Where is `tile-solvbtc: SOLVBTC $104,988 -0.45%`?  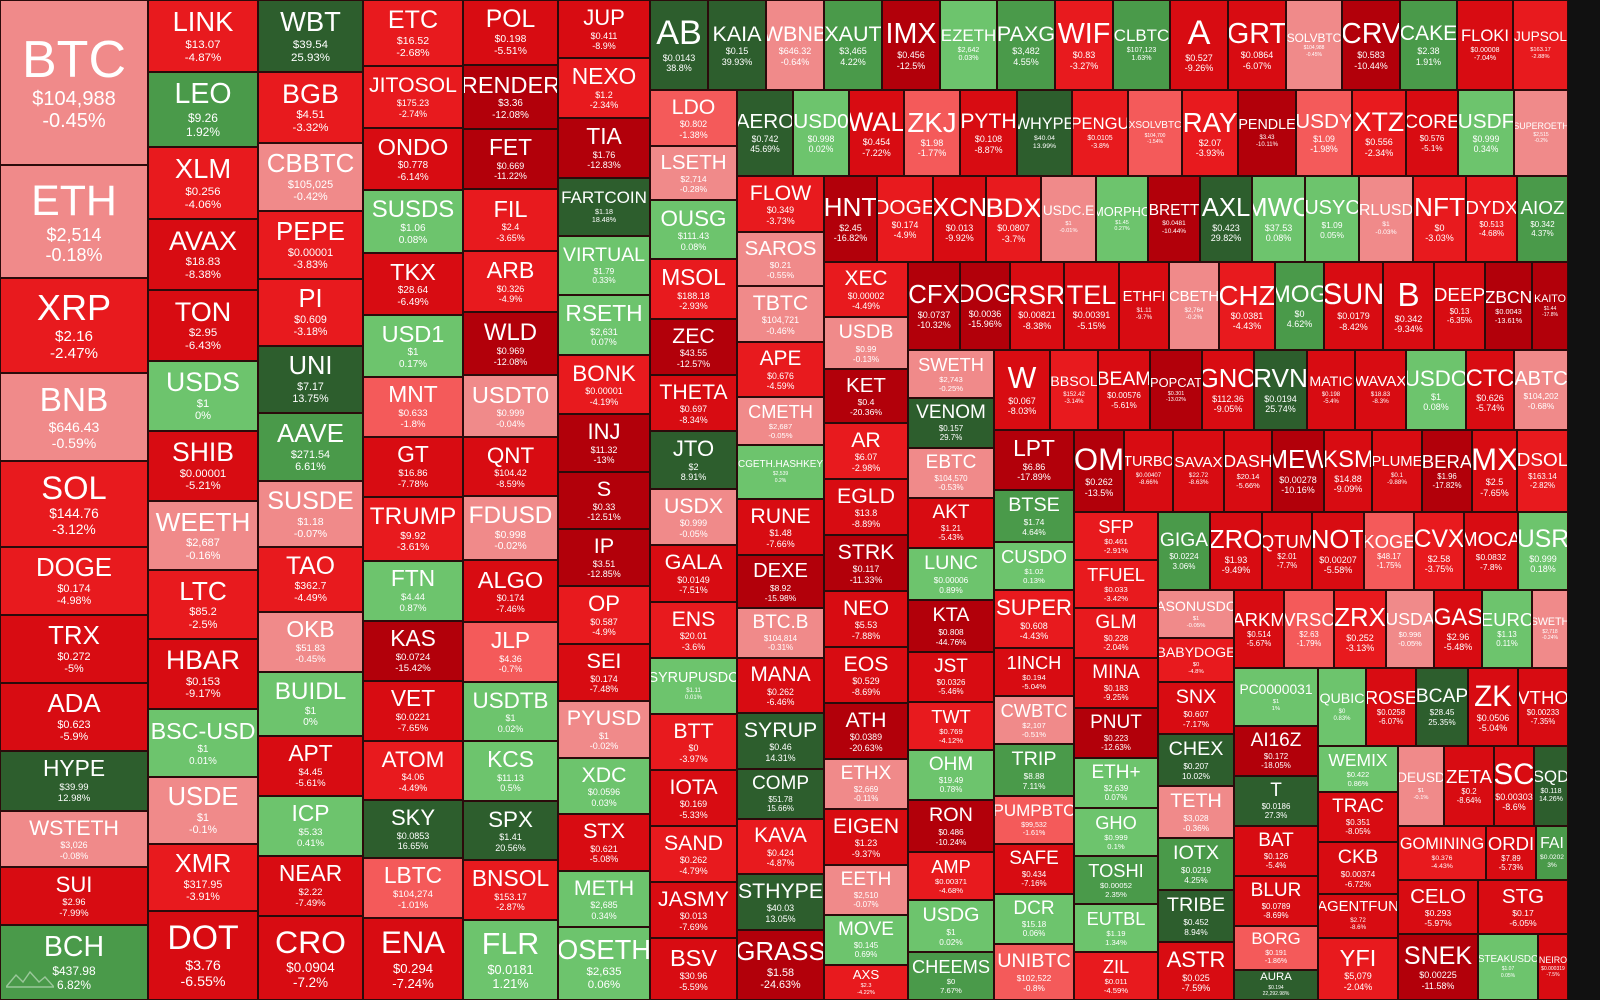 tile-solvbtc: SOLVBTC $104,988 -0.45% is located at coordinates (1314, 45).